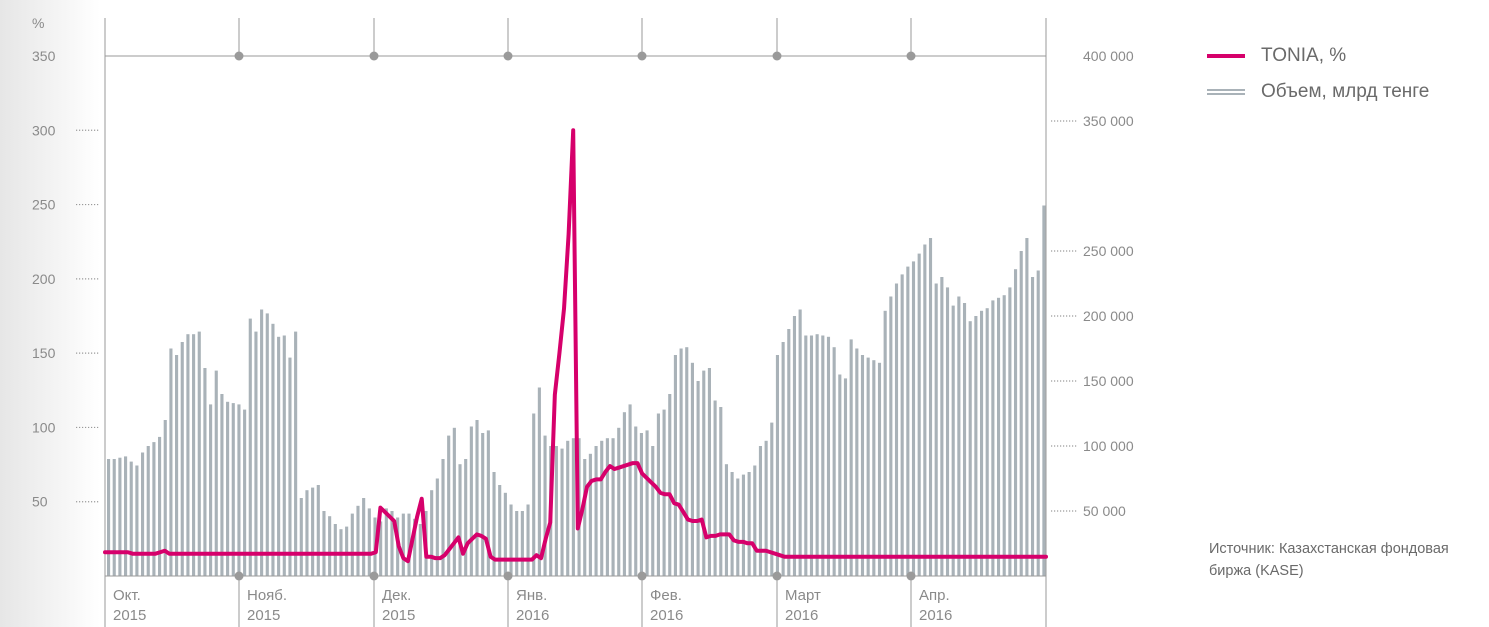 The width and height of the screenshot is (1489, 627). Describe the element at coordinates (44, 353) in the screenshot. I see `left-tick-label: 150` at that location.